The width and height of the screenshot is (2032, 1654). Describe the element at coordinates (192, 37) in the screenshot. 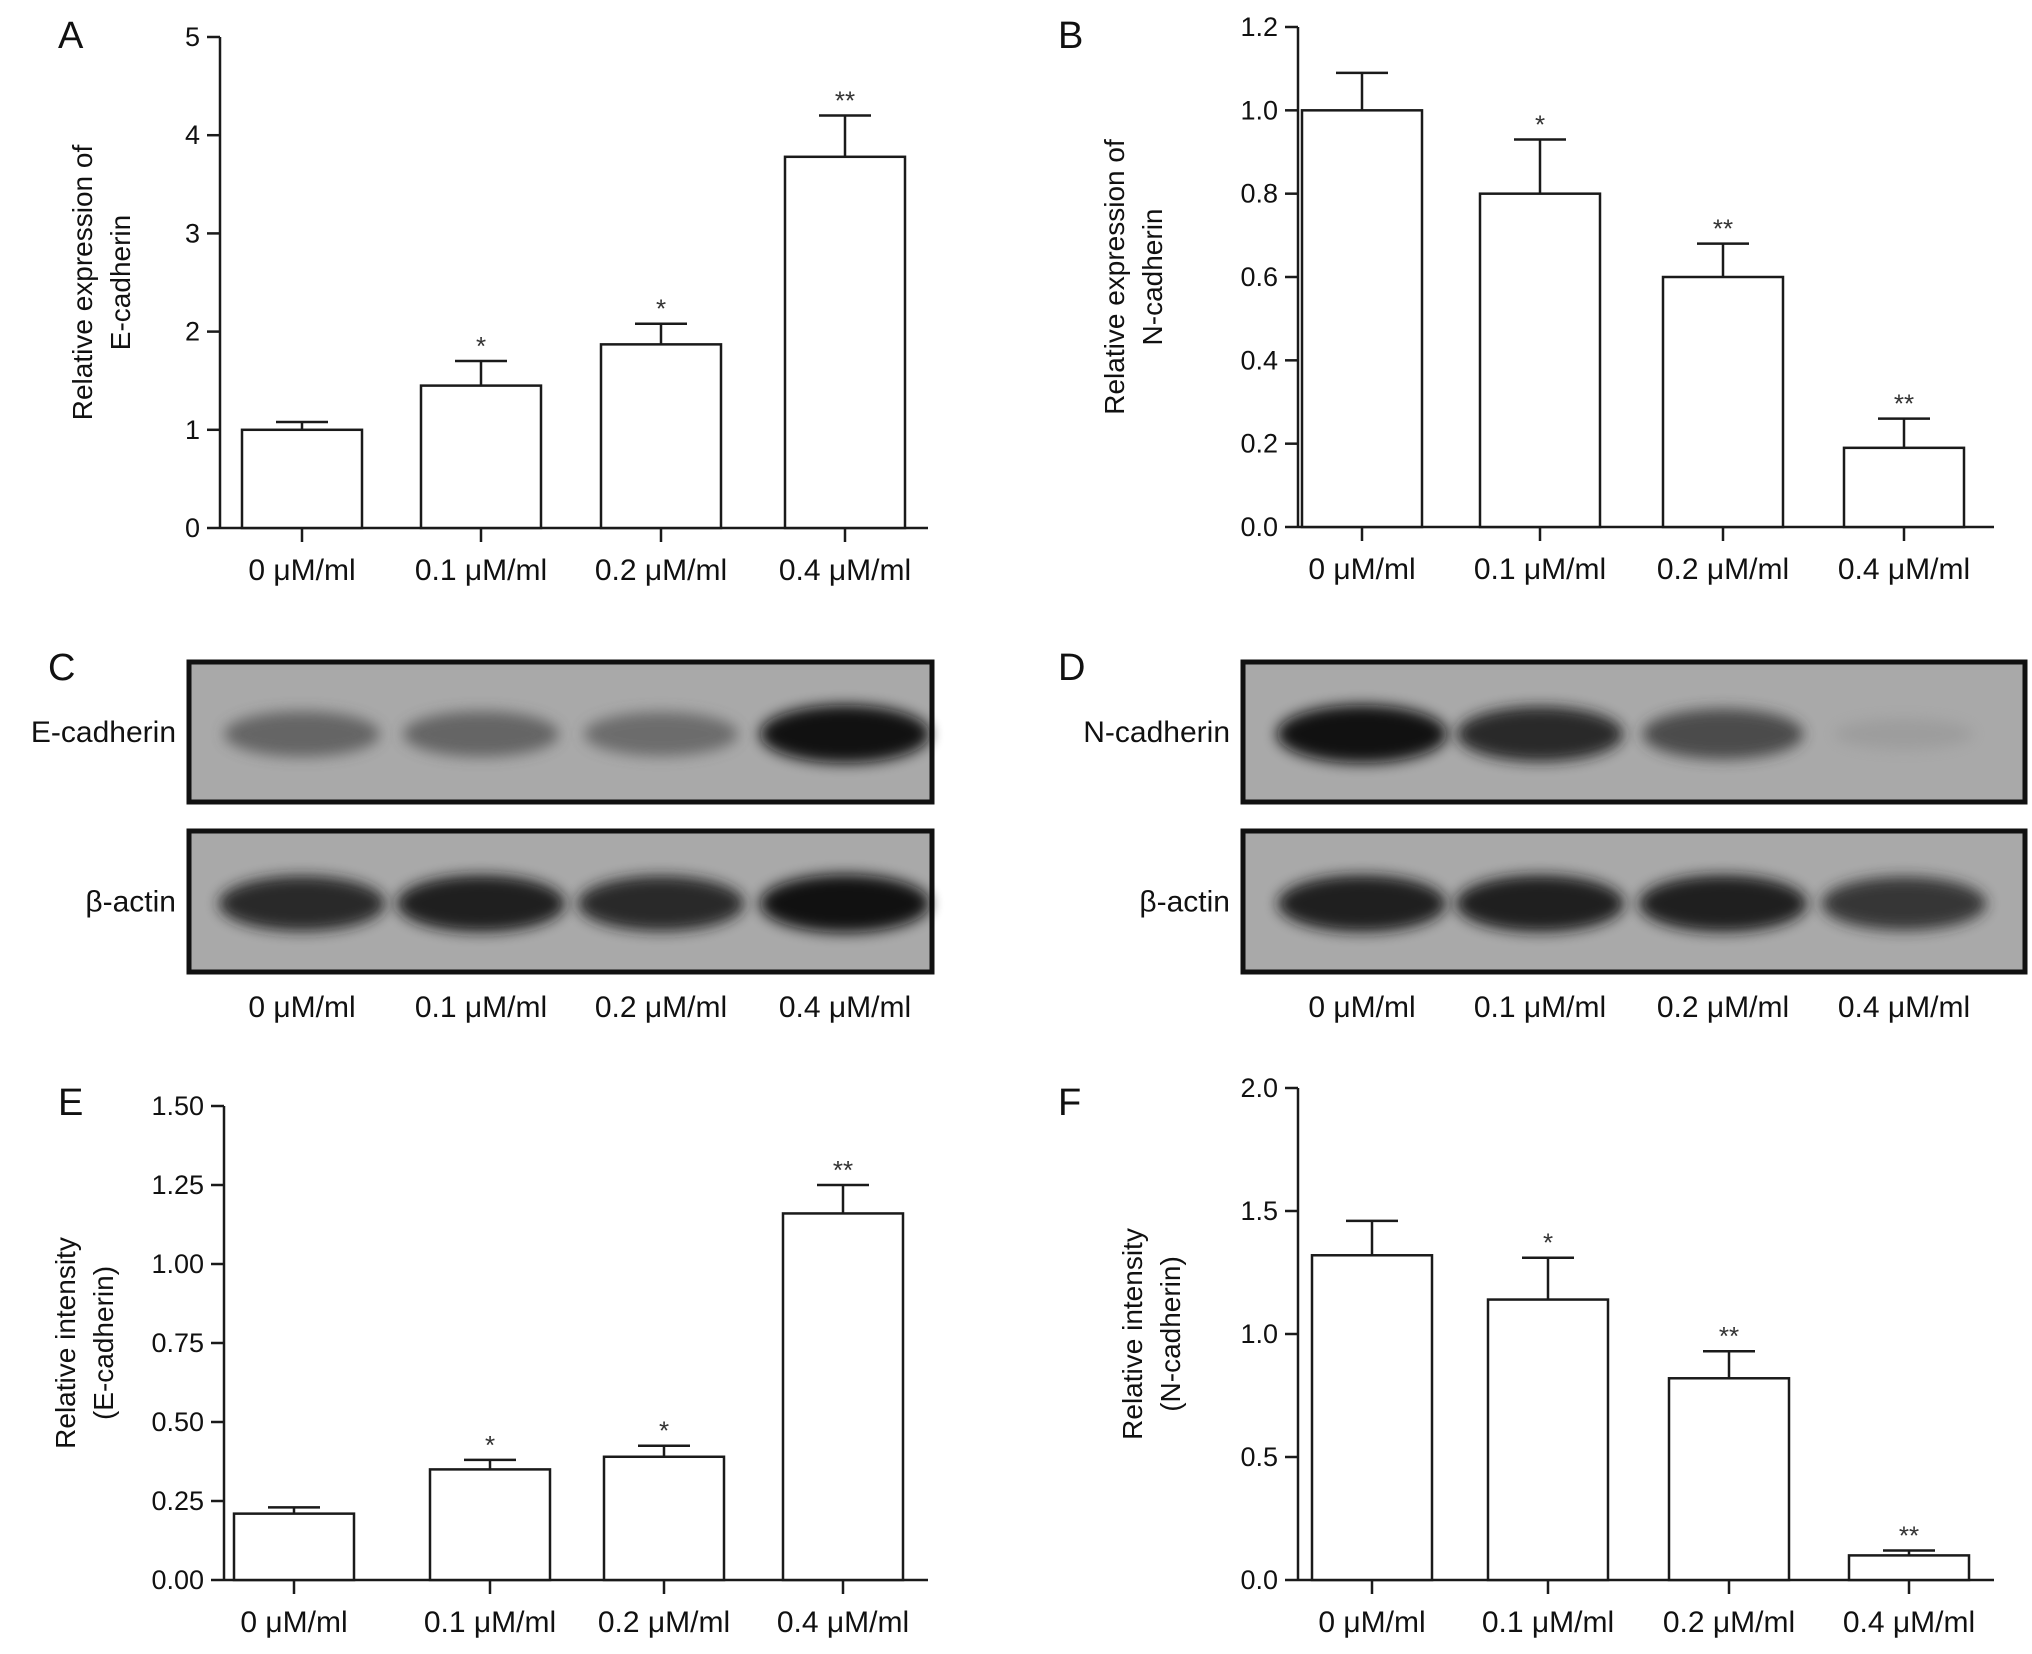

I see `y-tick-label: 5` at that location.